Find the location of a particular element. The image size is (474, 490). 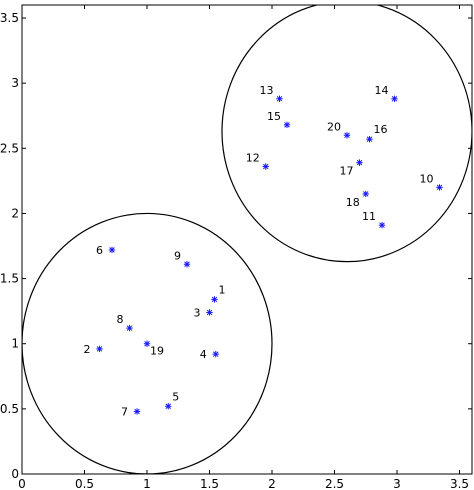

point-label: 1 is located at coordinates (222, 289).